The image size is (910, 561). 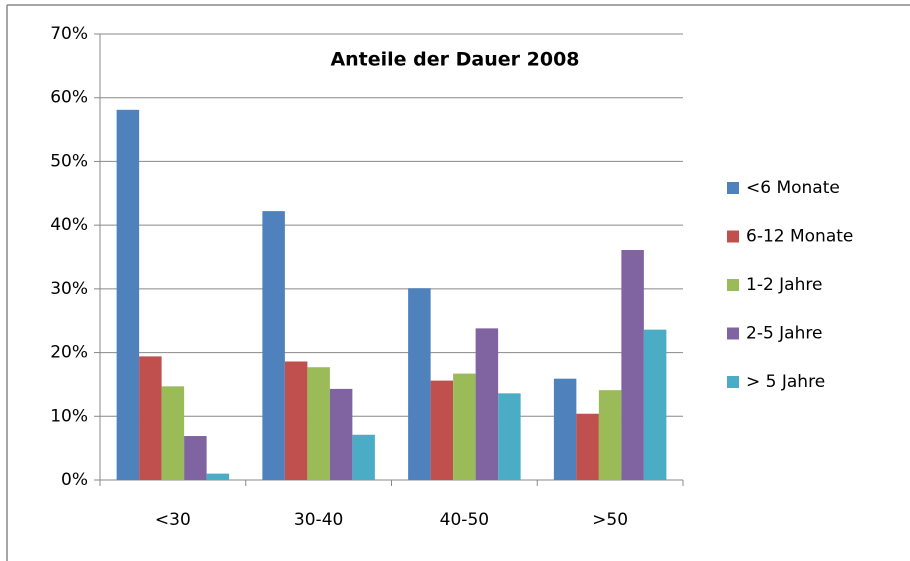 What do you see at coordinates (69, 289) in the screenshot?
I see `y-tick-label: 30%` at bounding box center [69, 289].